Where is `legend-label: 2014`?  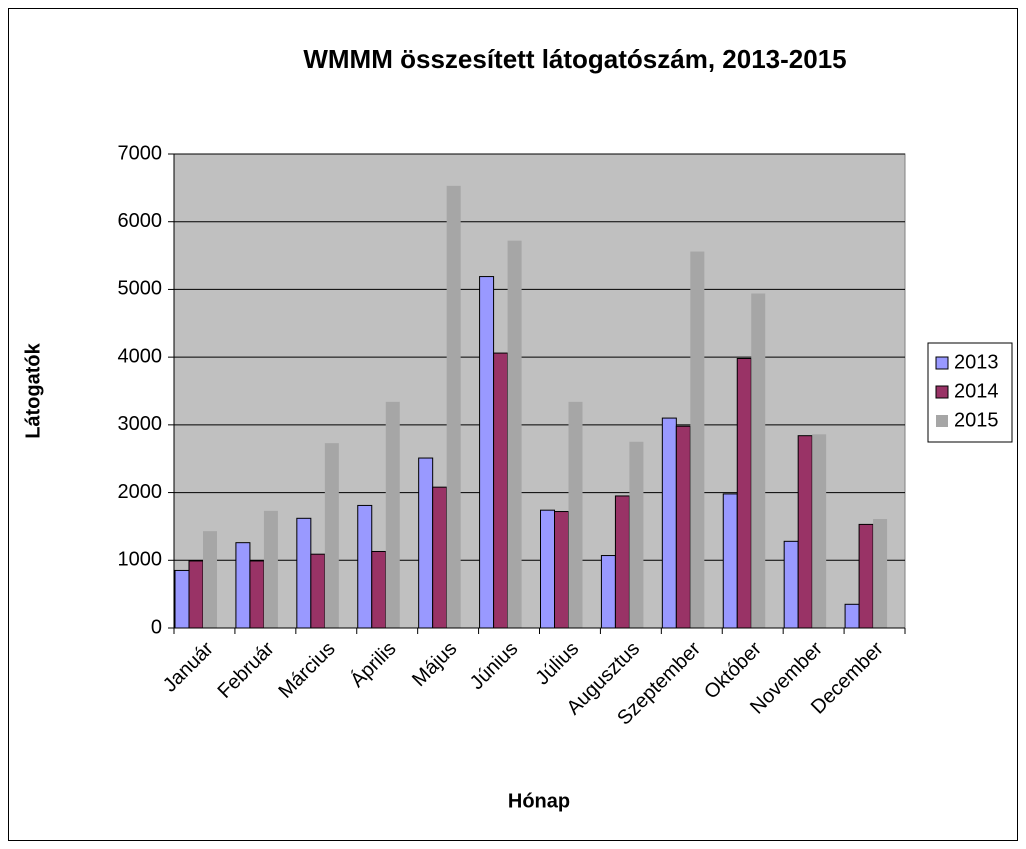 legend-label: 2014 is located at coordinates (976, 391).